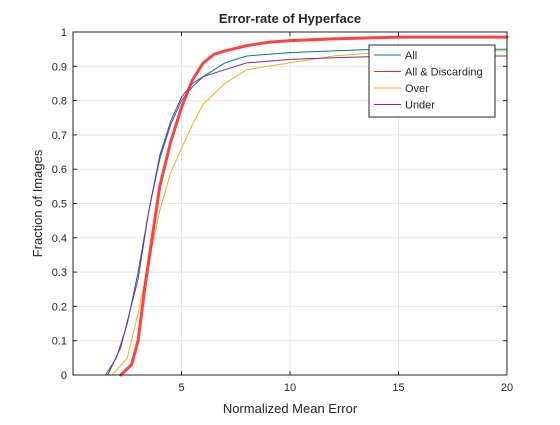  Describe the element at coordinates (290, 388) in the screenshot. I see `x-tick-label: 10` at that location.